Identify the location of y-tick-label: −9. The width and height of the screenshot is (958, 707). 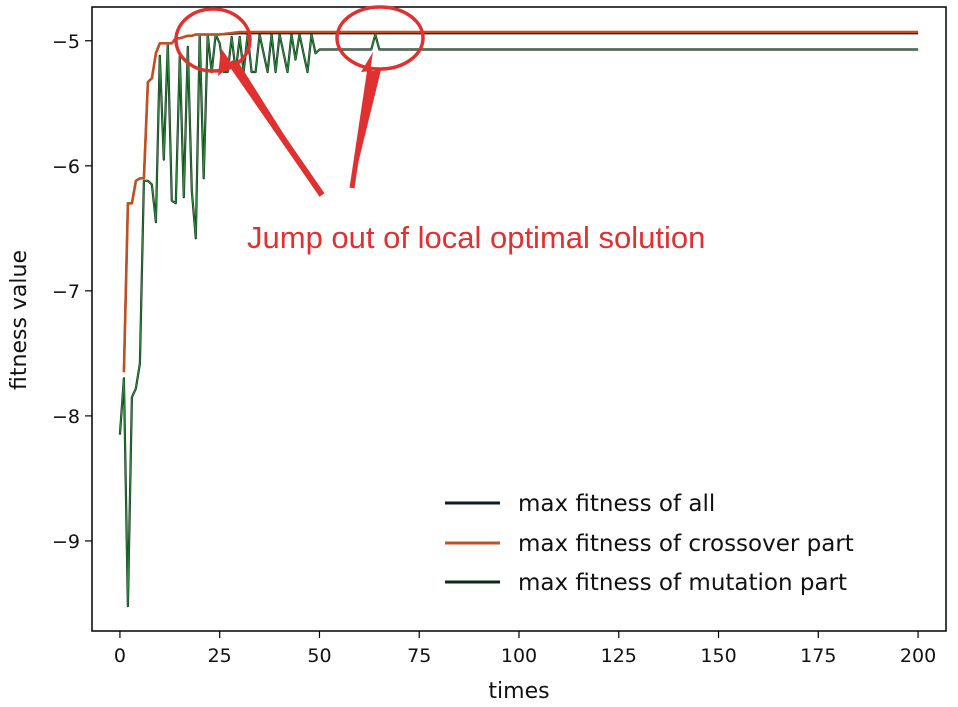
(66, 542).